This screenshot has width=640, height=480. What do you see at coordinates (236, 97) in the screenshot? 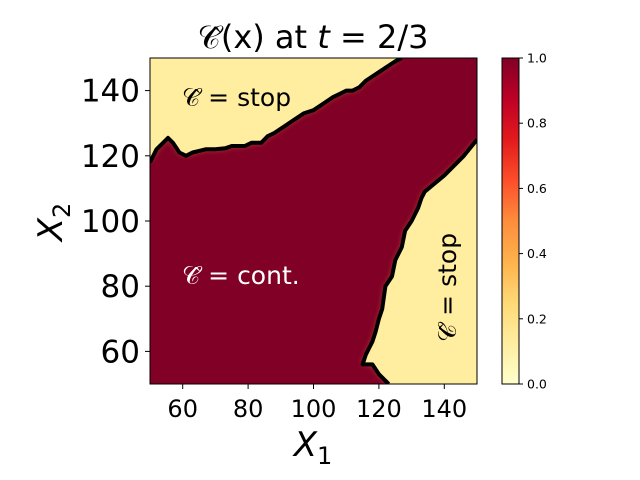
I see `annotation-stop-top: 𝒞̂ = stop` at bounding box center [236, 97].